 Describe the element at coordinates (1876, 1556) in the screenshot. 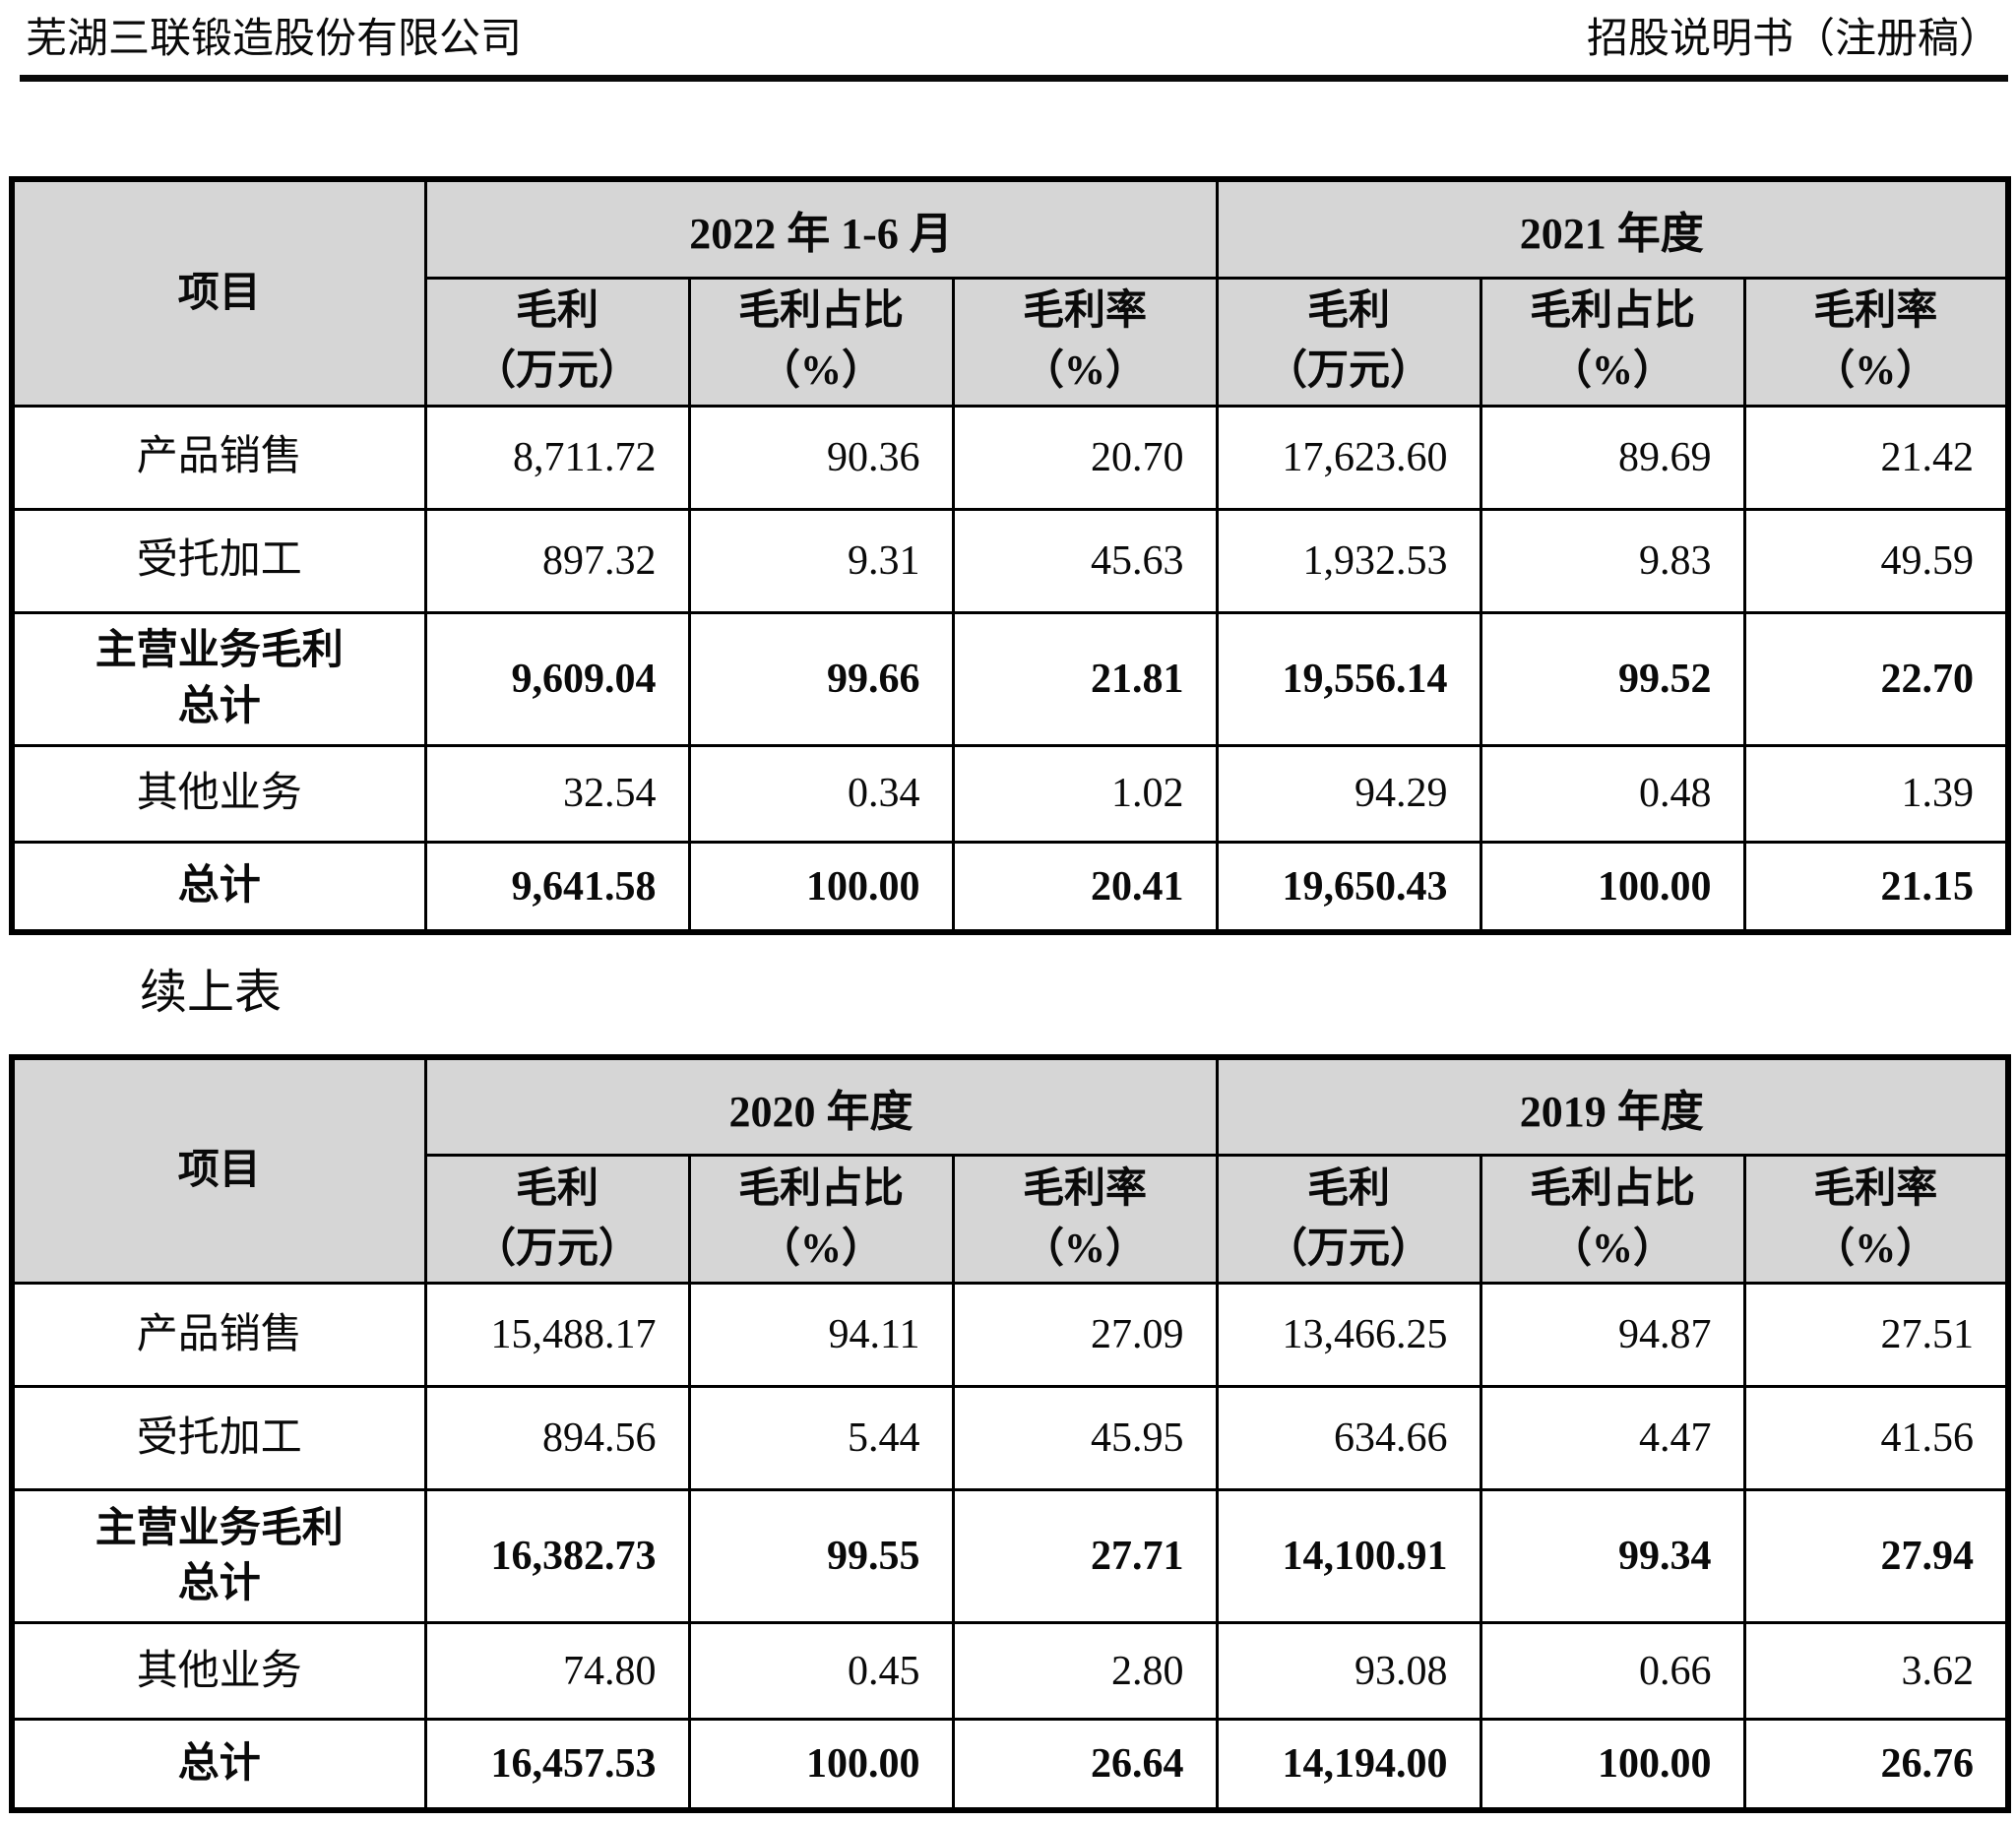

I see `table-cell: 27.94` at that location.